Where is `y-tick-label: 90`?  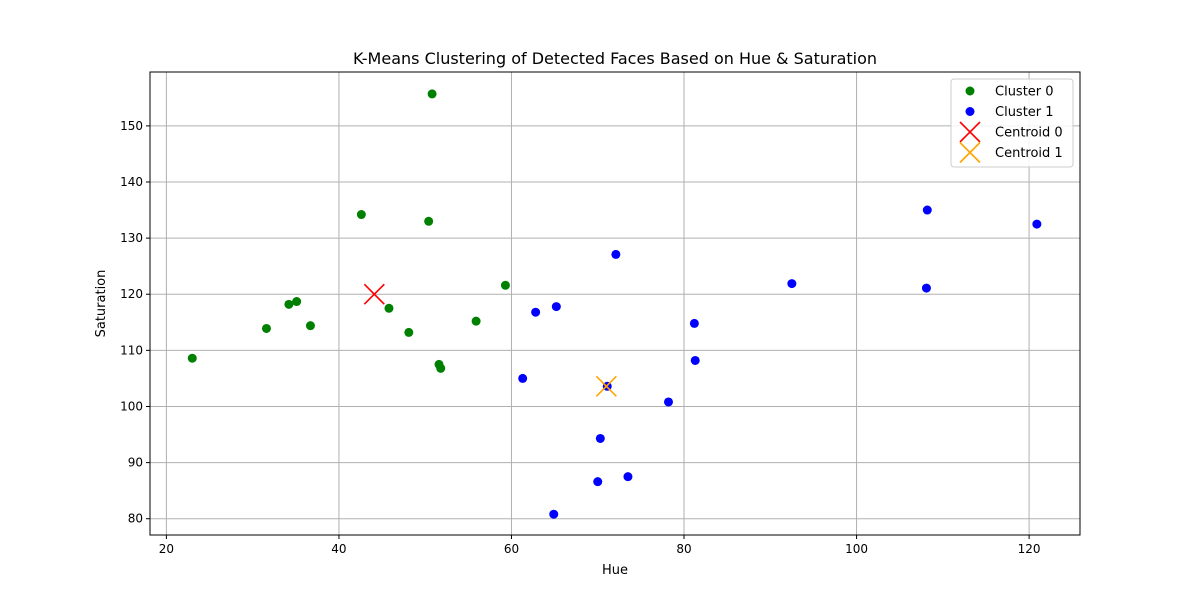
y-tick-label: 90 is located at coordinates (135, 463).